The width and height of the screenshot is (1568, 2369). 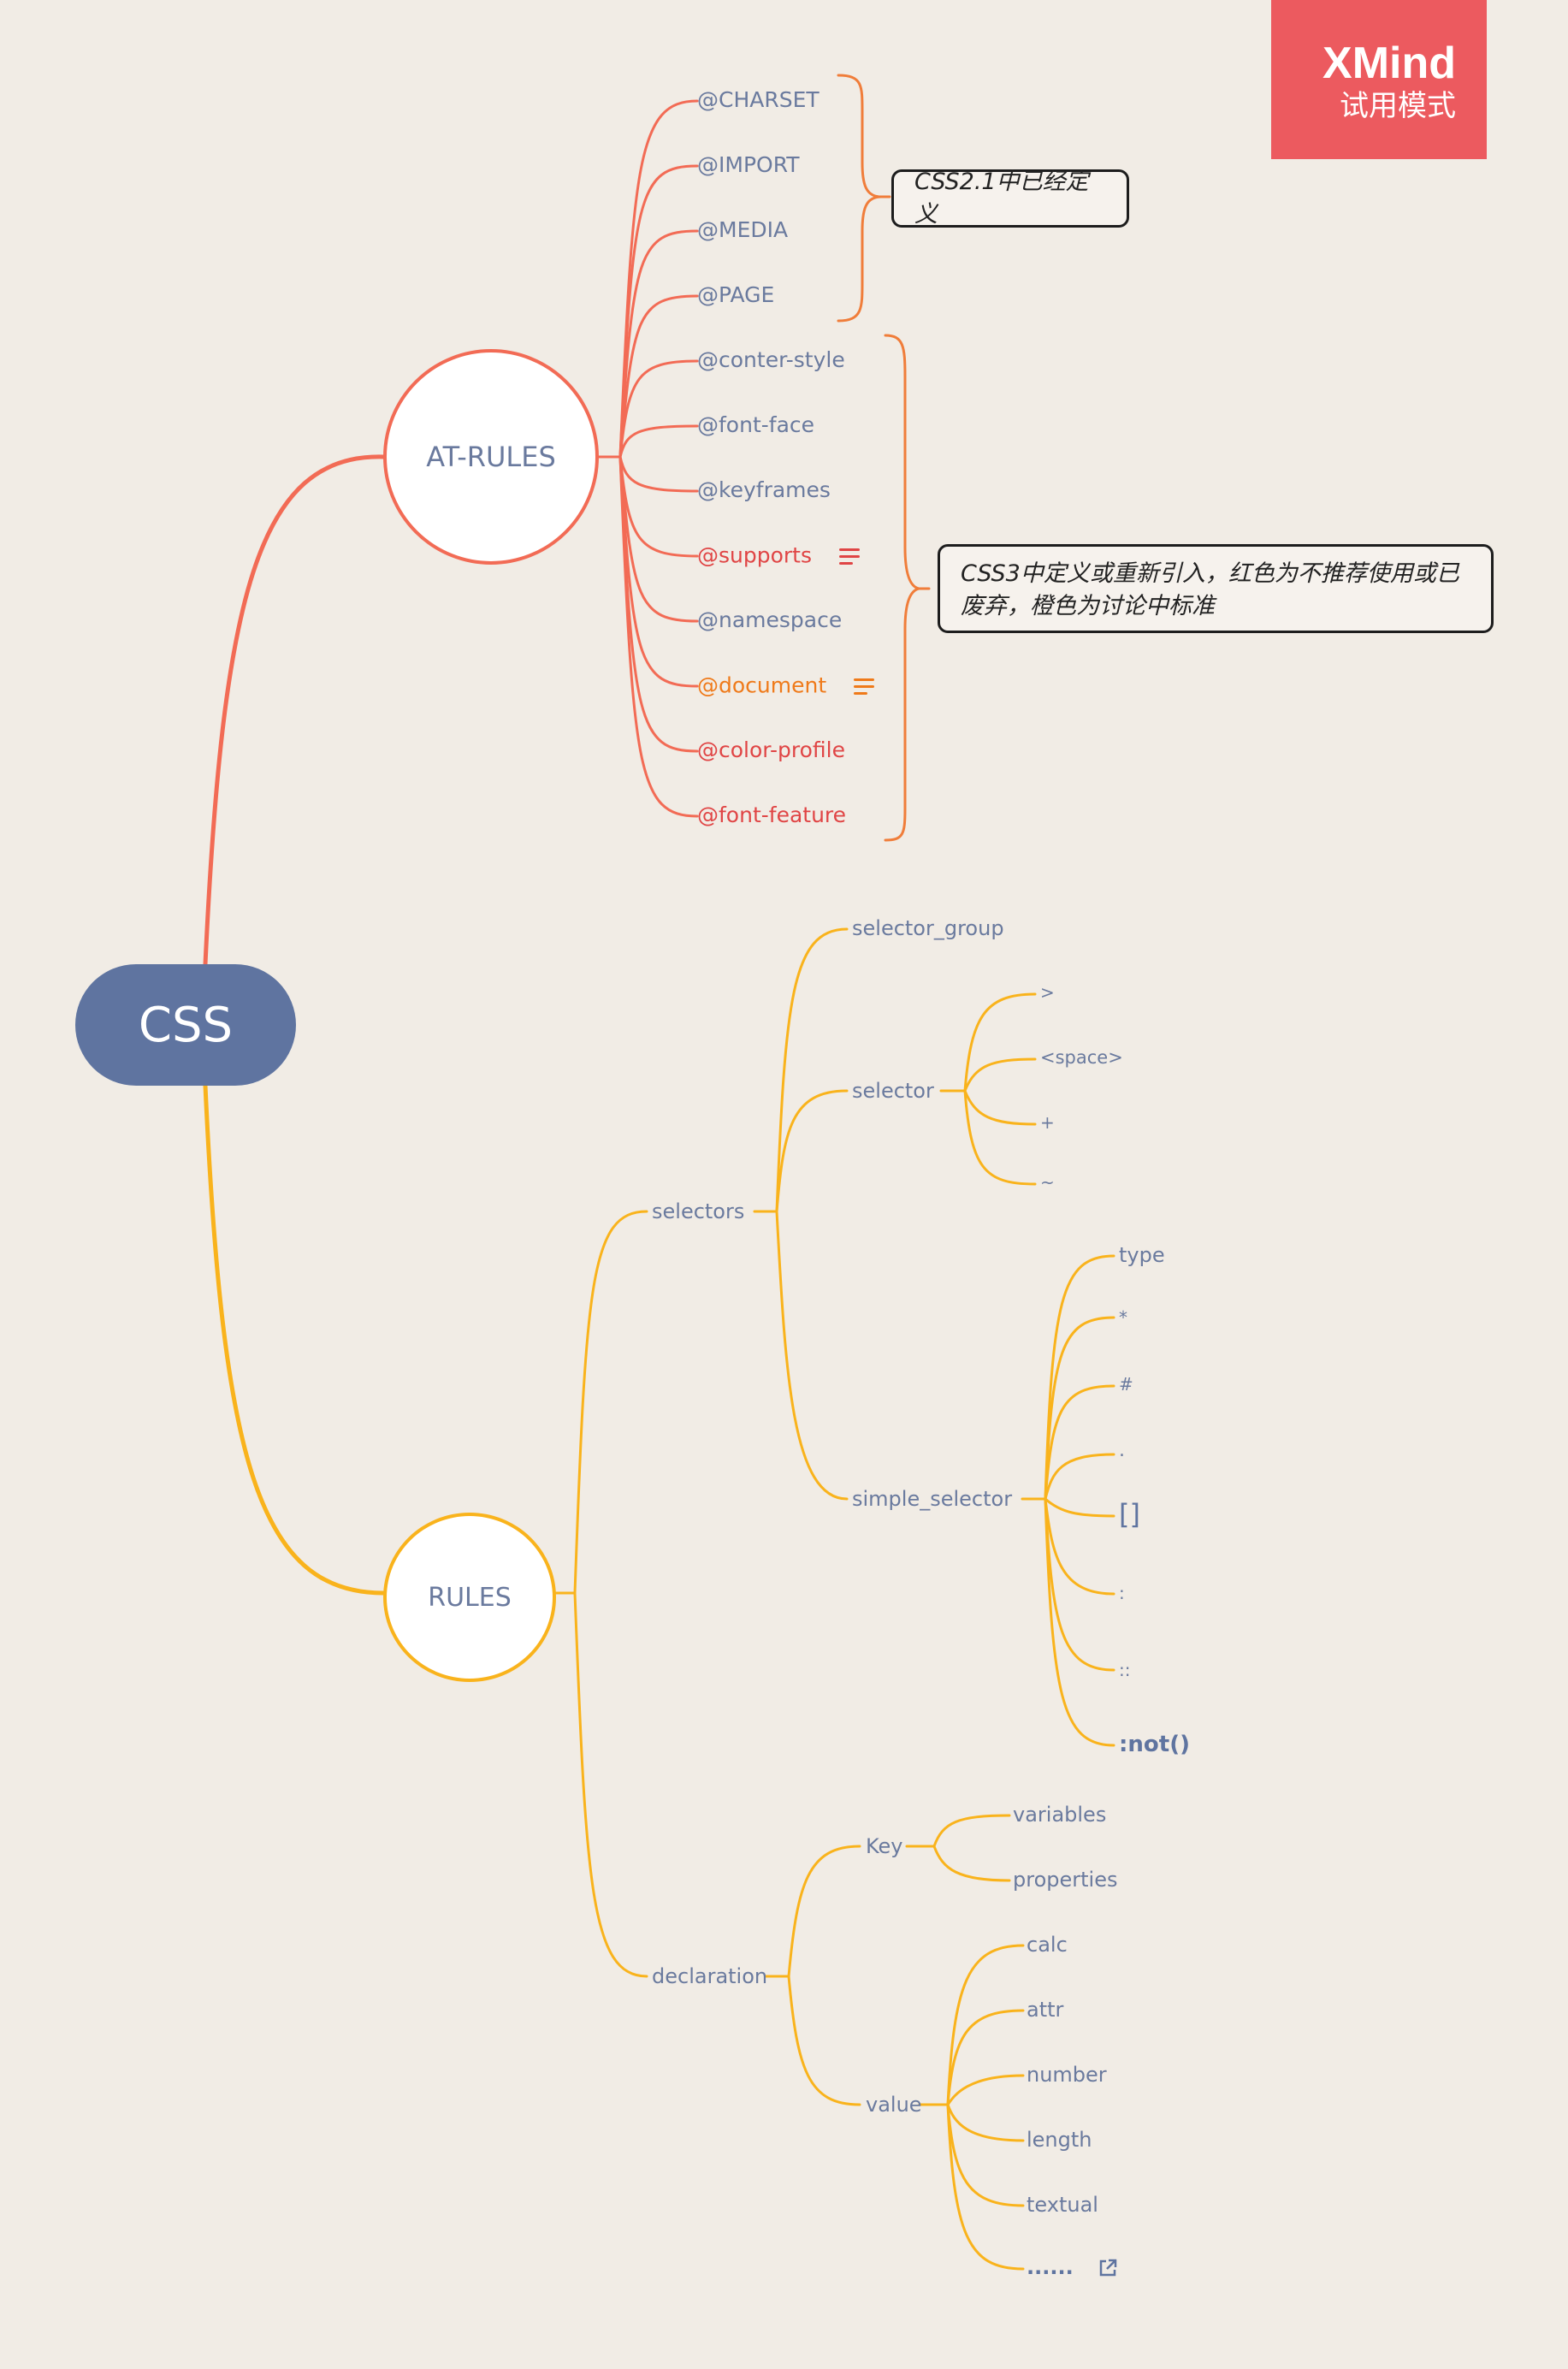 What do you see at coordinates (771, 750) in the screenshot?
I see `at-rule-color-profile: @color-profile` at bounding box center [771, 750].